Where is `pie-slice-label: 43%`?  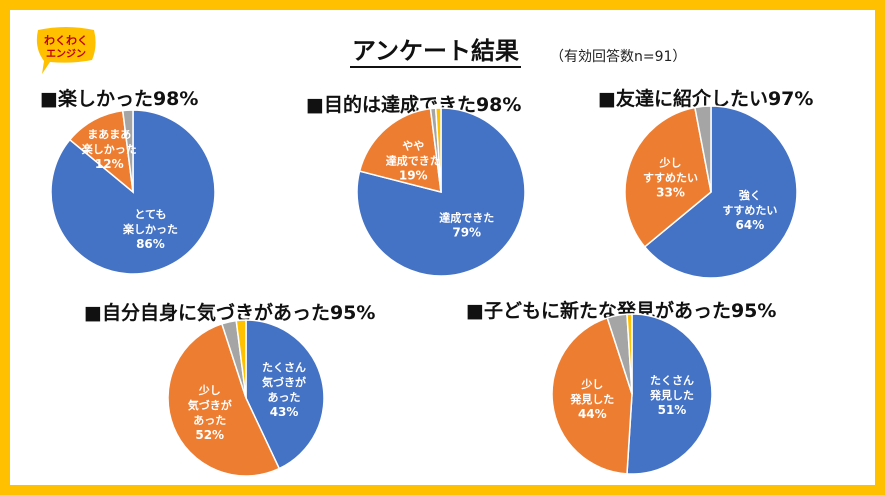
pie-slice-label: 43% is located at coordinates (284, 412).